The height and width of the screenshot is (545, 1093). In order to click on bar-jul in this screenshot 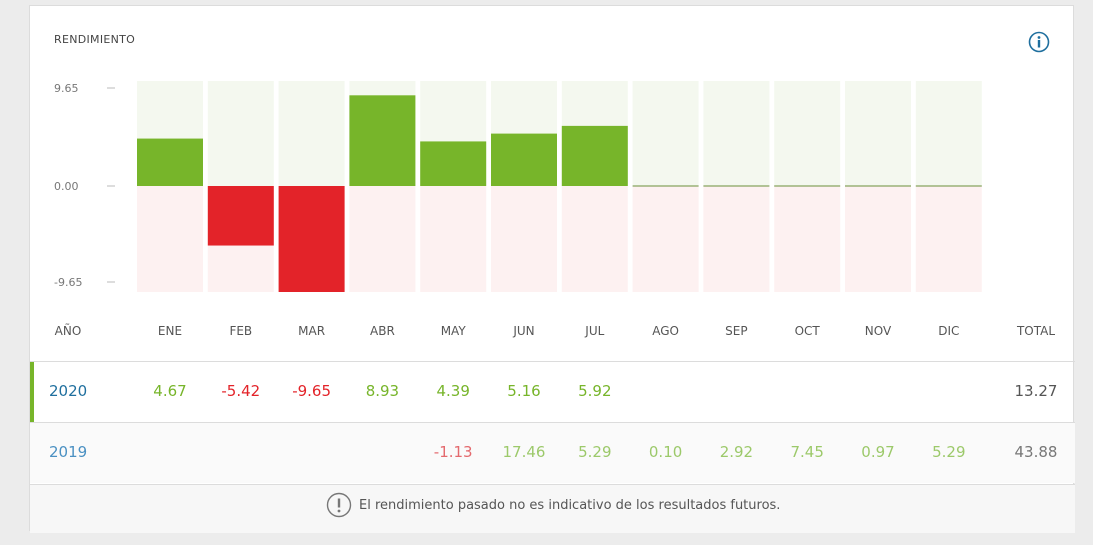, I will do `click(594, 155)`.